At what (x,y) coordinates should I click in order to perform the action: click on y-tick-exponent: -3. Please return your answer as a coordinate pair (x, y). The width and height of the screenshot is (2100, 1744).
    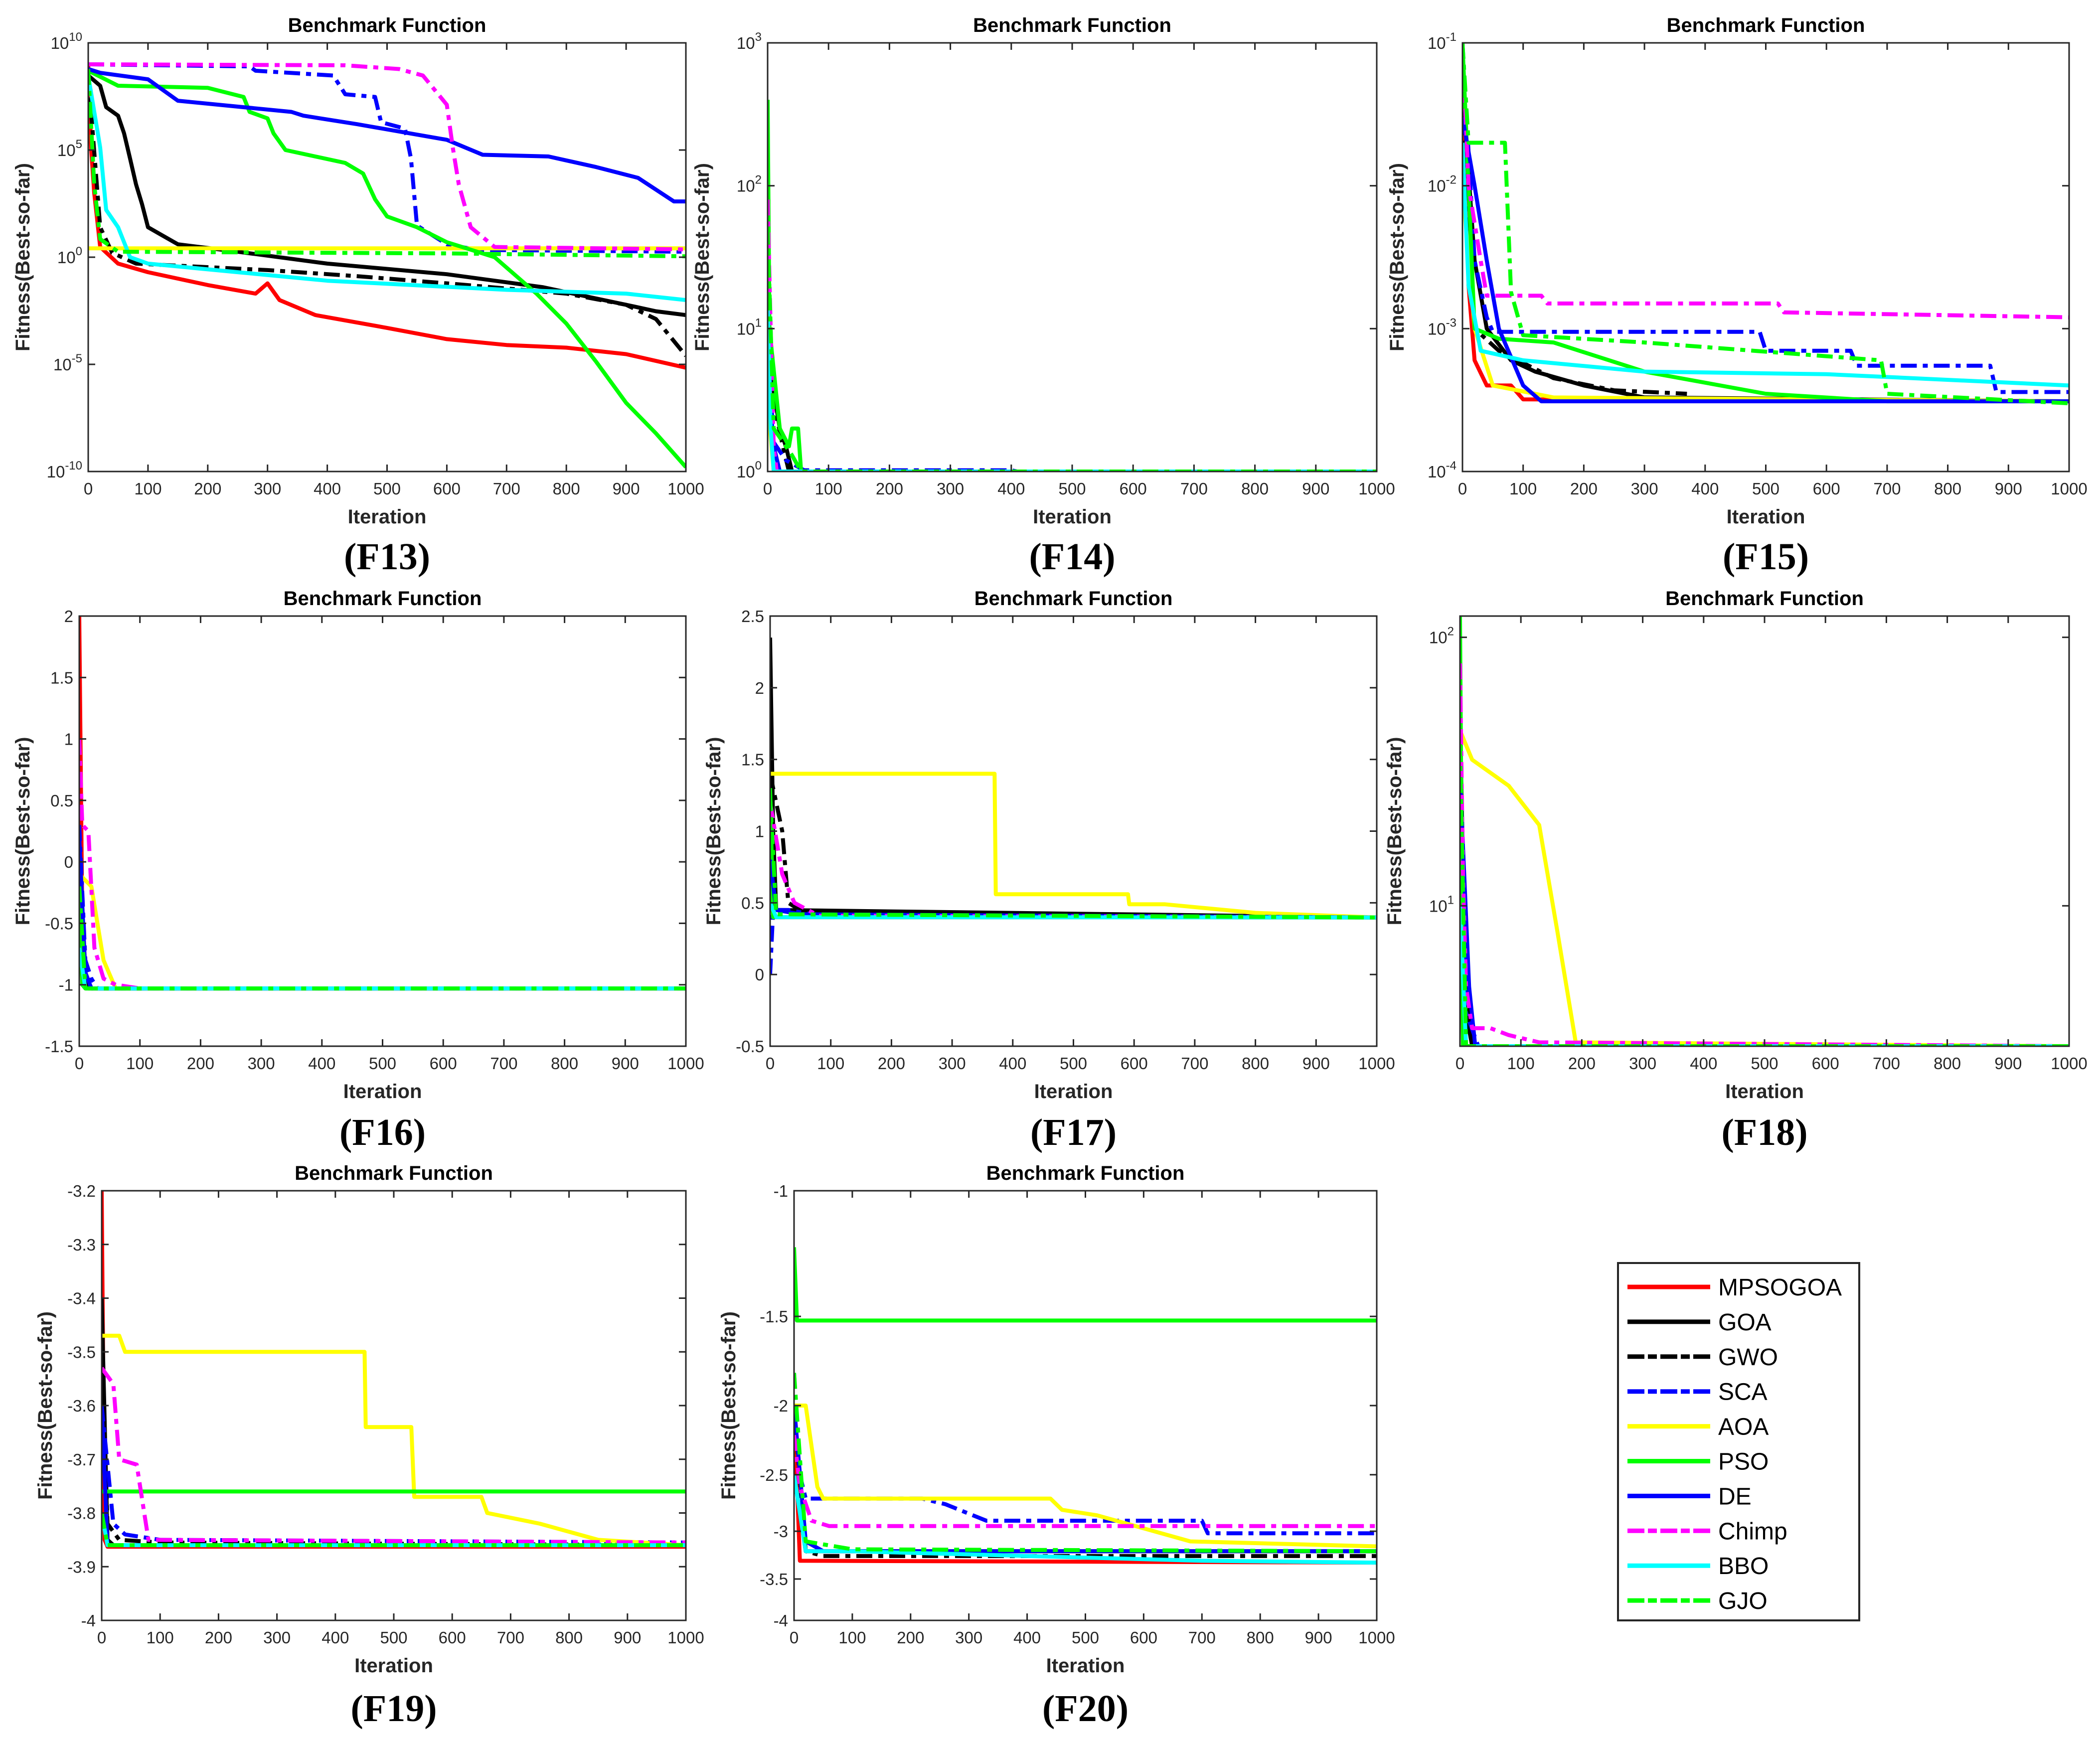
    Looking at the image, I should click on (1451, 322).